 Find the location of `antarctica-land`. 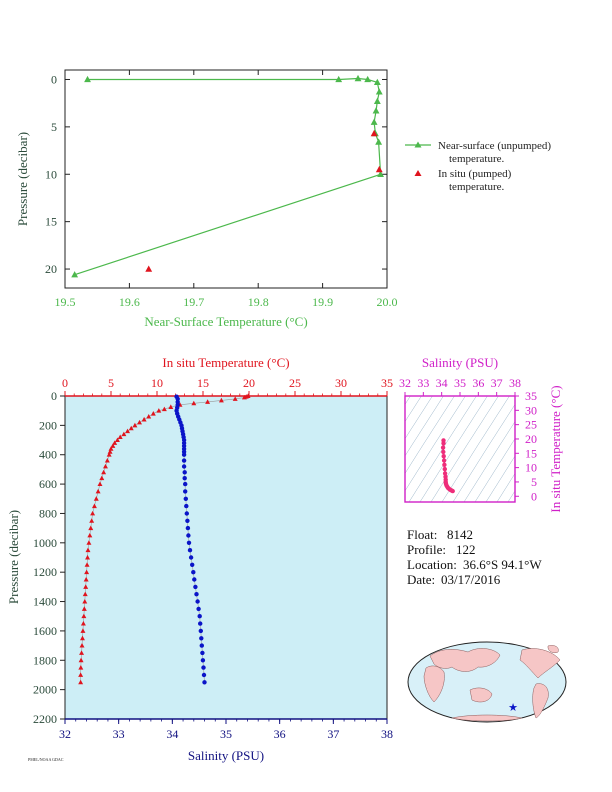

antarctica-land is located at coordinates (487, 718).